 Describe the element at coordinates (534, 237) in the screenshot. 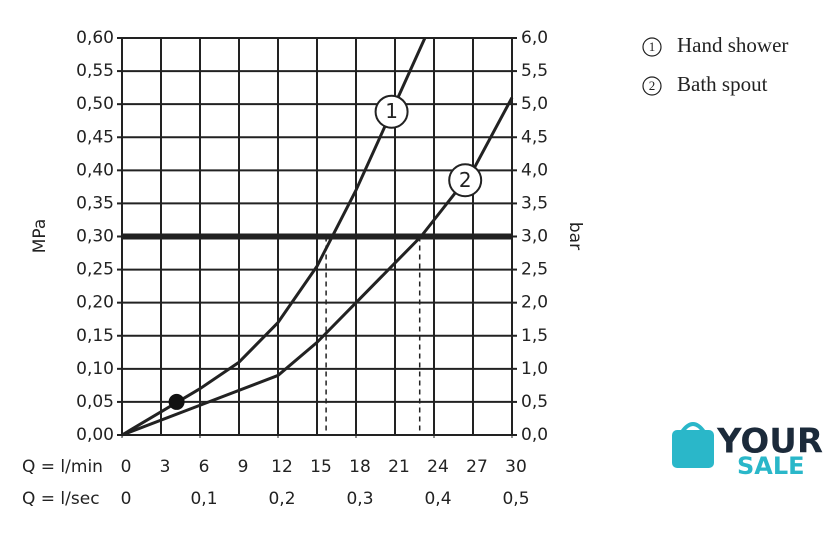

I see `y2-tick-label: 3,0` at that location.